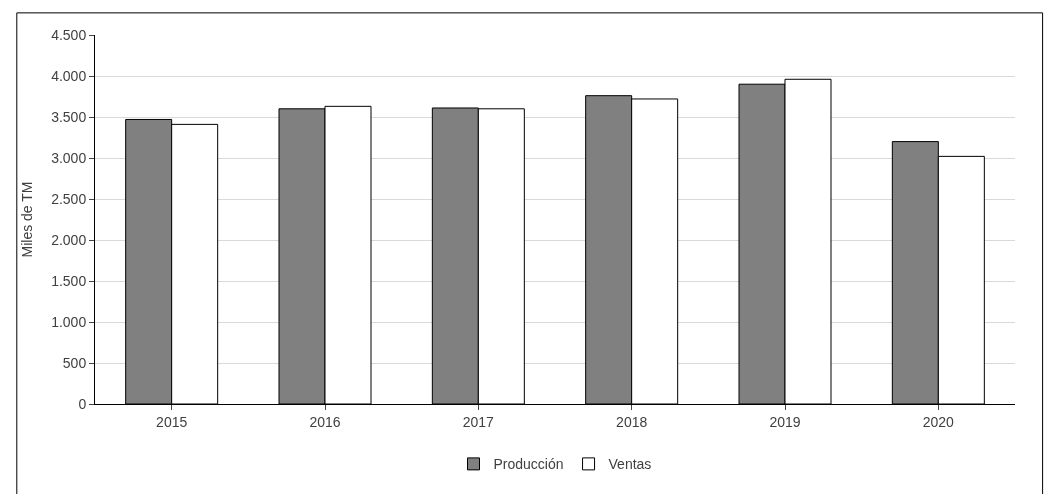 The width and height of the screenshot is (1055, 494). What do you see at coordinates (325, 421) in the screenshot?
I see `x-tick-label: 2016` at bounding box center [325, 421].